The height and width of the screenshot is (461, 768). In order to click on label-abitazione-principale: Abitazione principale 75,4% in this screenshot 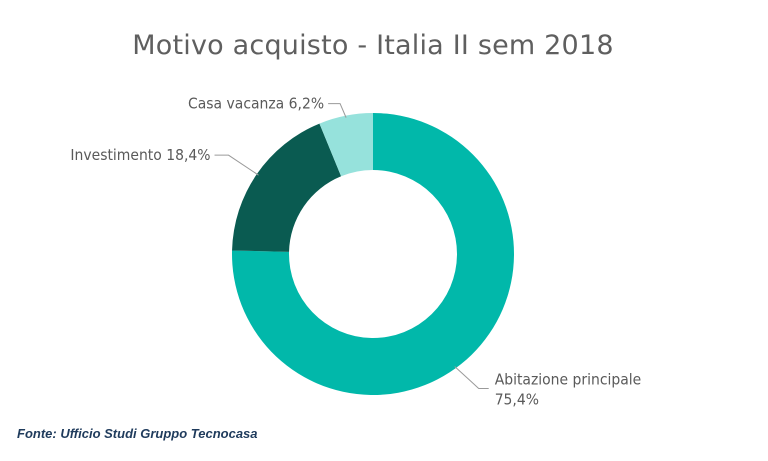, I will do `click(568, 389)`.